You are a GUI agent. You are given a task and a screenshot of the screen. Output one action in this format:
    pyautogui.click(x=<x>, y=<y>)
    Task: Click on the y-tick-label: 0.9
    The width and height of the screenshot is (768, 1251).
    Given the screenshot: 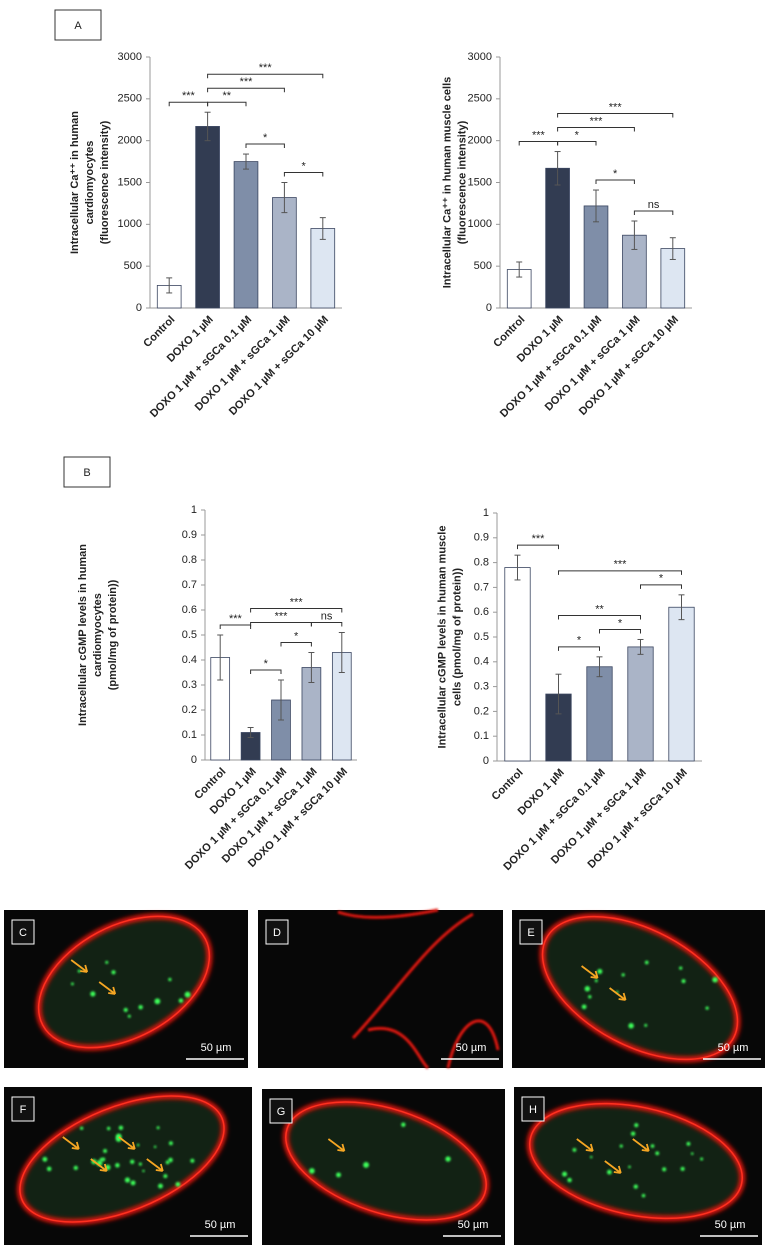 What is the action you would take?
    pyautogui.click(x=481, y=538)
    